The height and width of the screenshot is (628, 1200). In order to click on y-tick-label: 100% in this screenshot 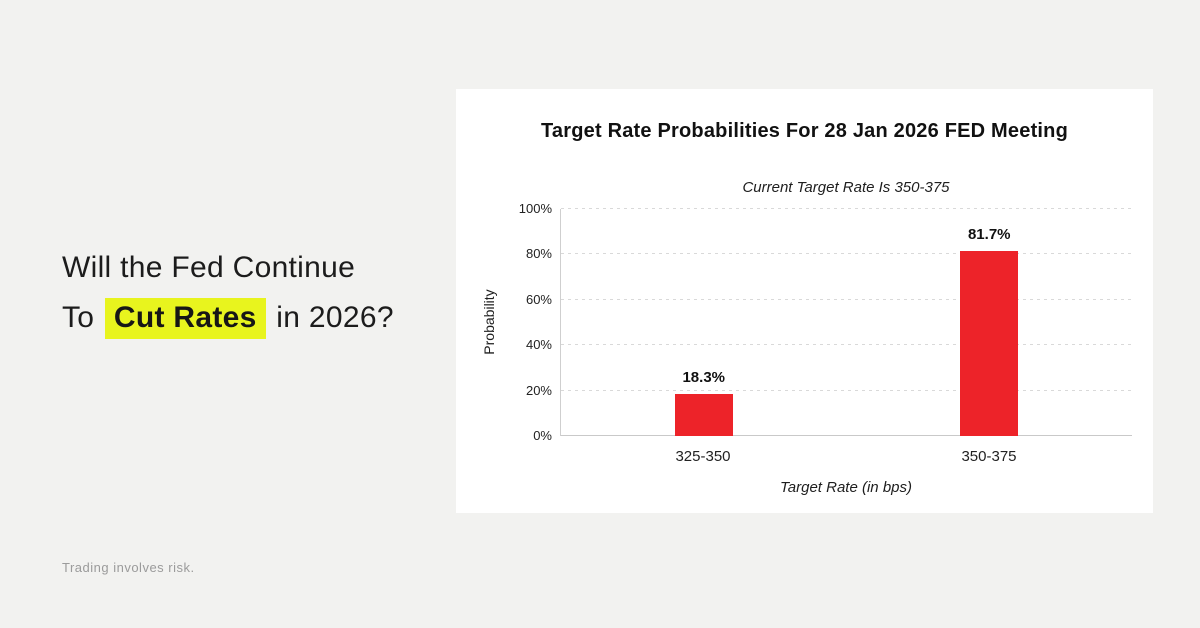, I will do `click(535, 208)`.